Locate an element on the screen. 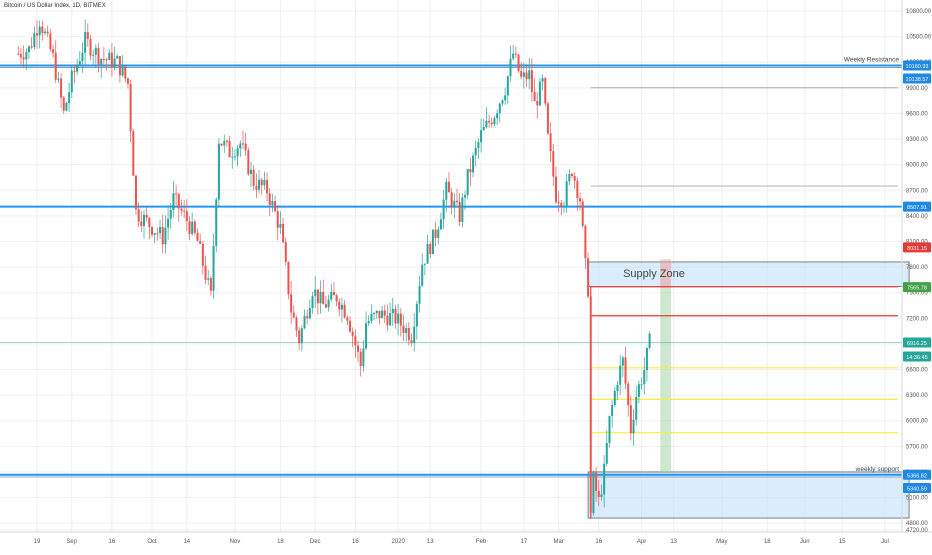 The width and height of the screenshot is (932, 555). resistance-level-label: Weekly Resistance is located at coordinates (872, 60).